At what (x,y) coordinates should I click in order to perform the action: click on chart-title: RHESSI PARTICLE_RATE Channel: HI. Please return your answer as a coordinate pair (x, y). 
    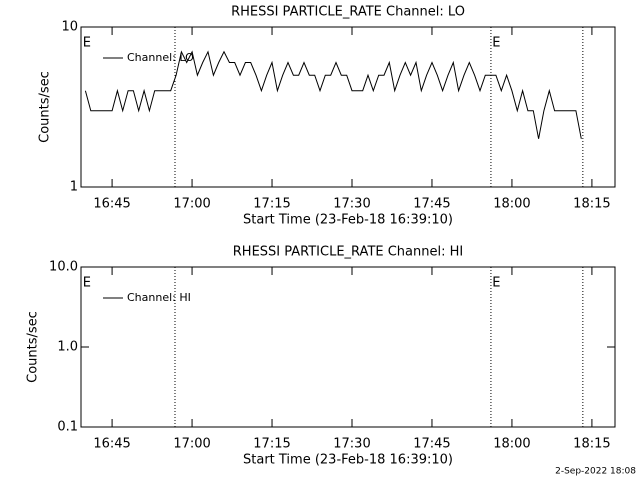
    Looking at the image, I should click on (348, 252).